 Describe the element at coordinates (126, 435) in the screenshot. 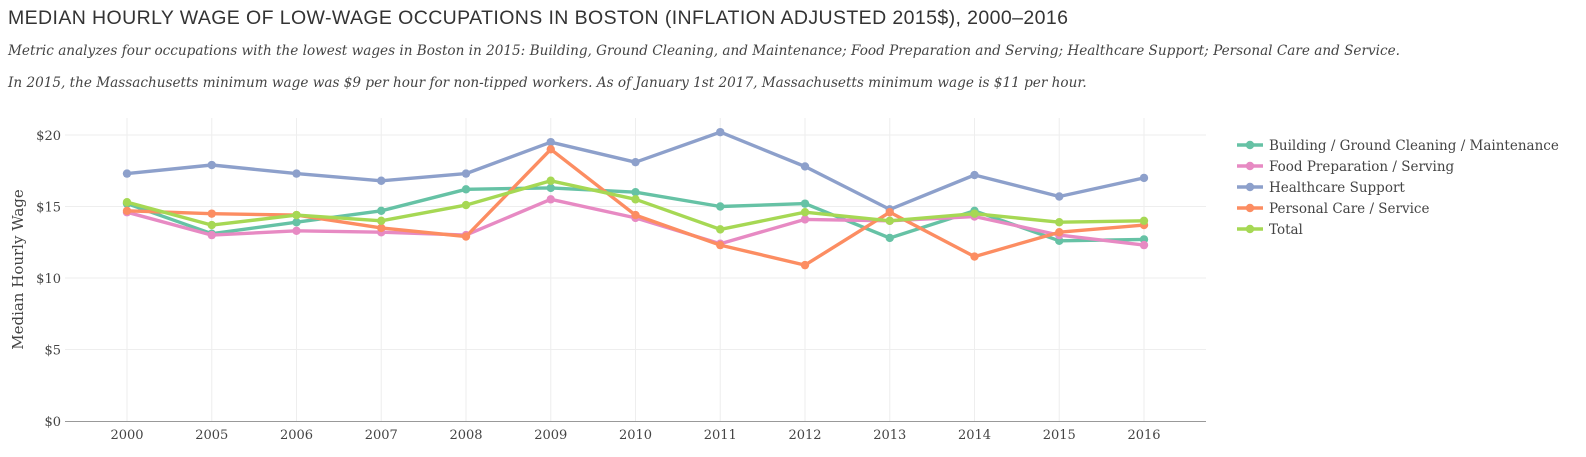

I see `x-tick-label: 2000` at that location.